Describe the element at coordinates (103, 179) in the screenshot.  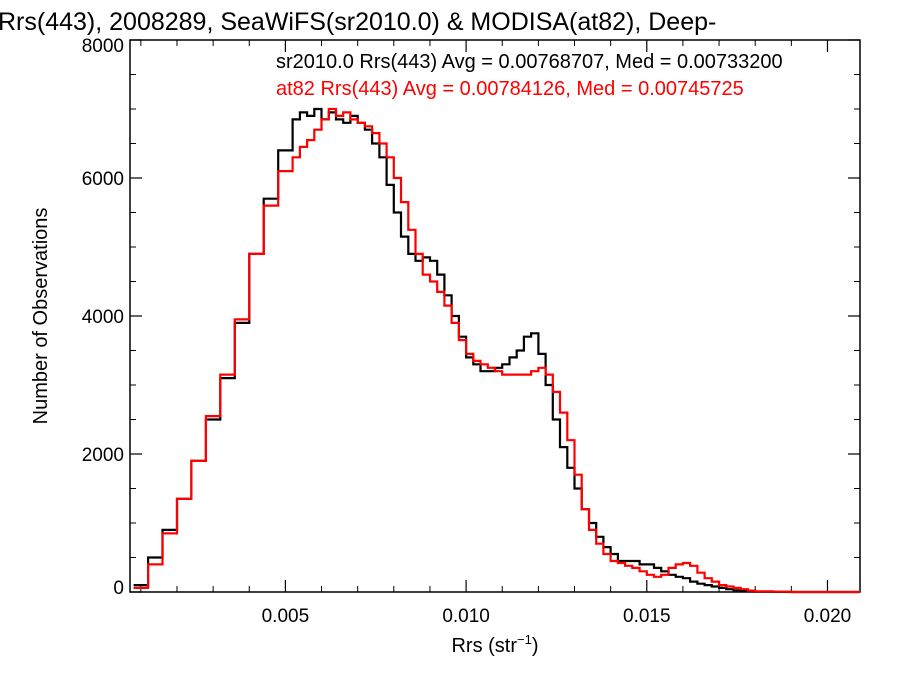
I see `y-tick-label: 6000` at that location.